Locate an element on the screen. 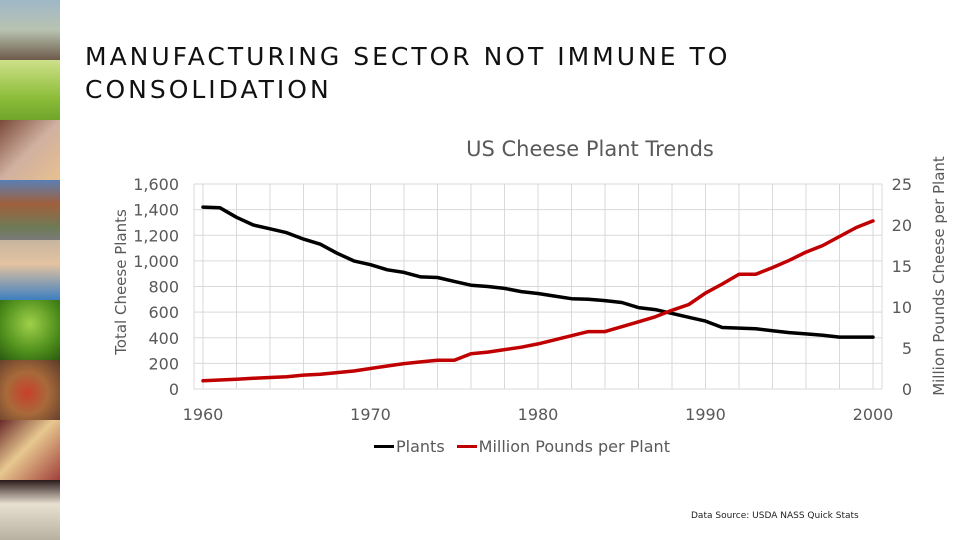 The image size is (960, 540). pizza-photo is located at coordinates (30, 390).